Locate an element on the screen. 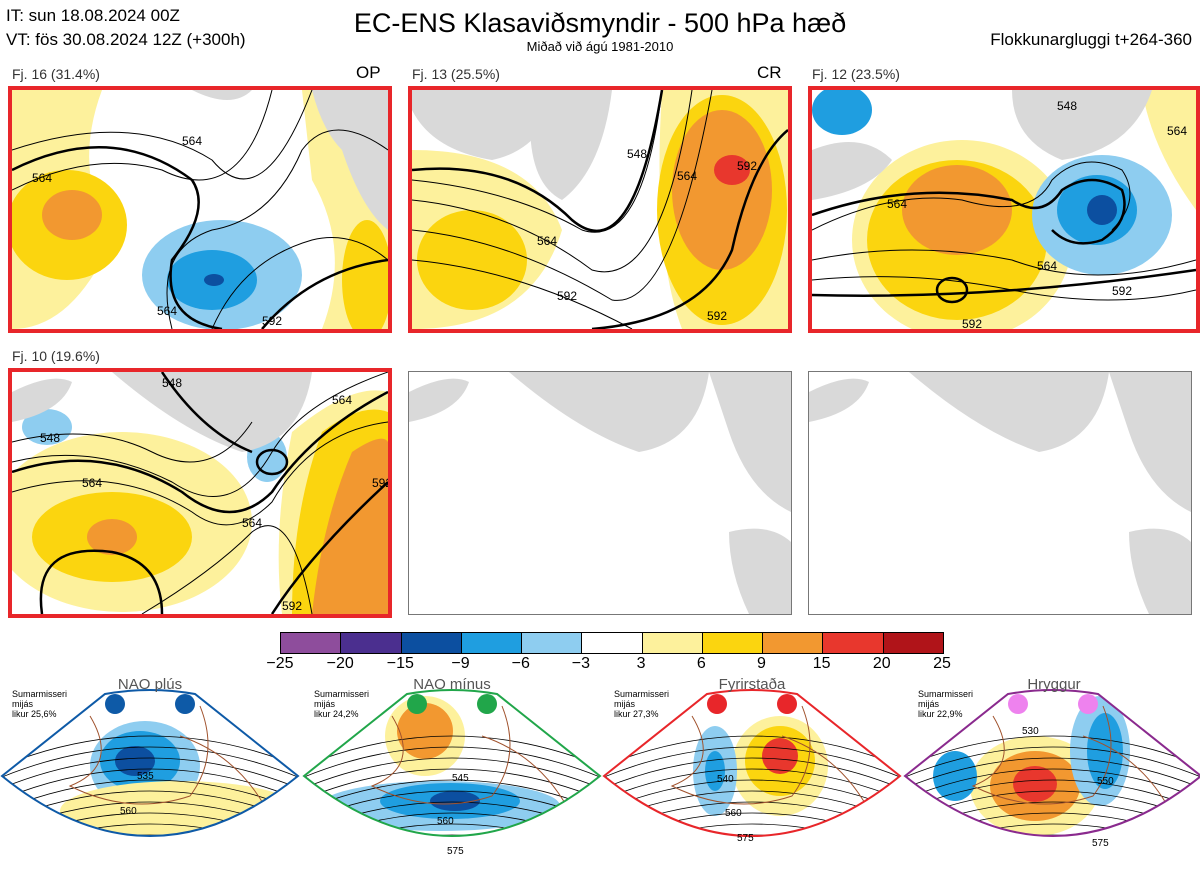 This screenshot has width=1200, height=876. colorbar-ticks: −25 −20 −15 −9 −6 −3 3 6 9 15 20 25 is located at coordinates (611, 665).